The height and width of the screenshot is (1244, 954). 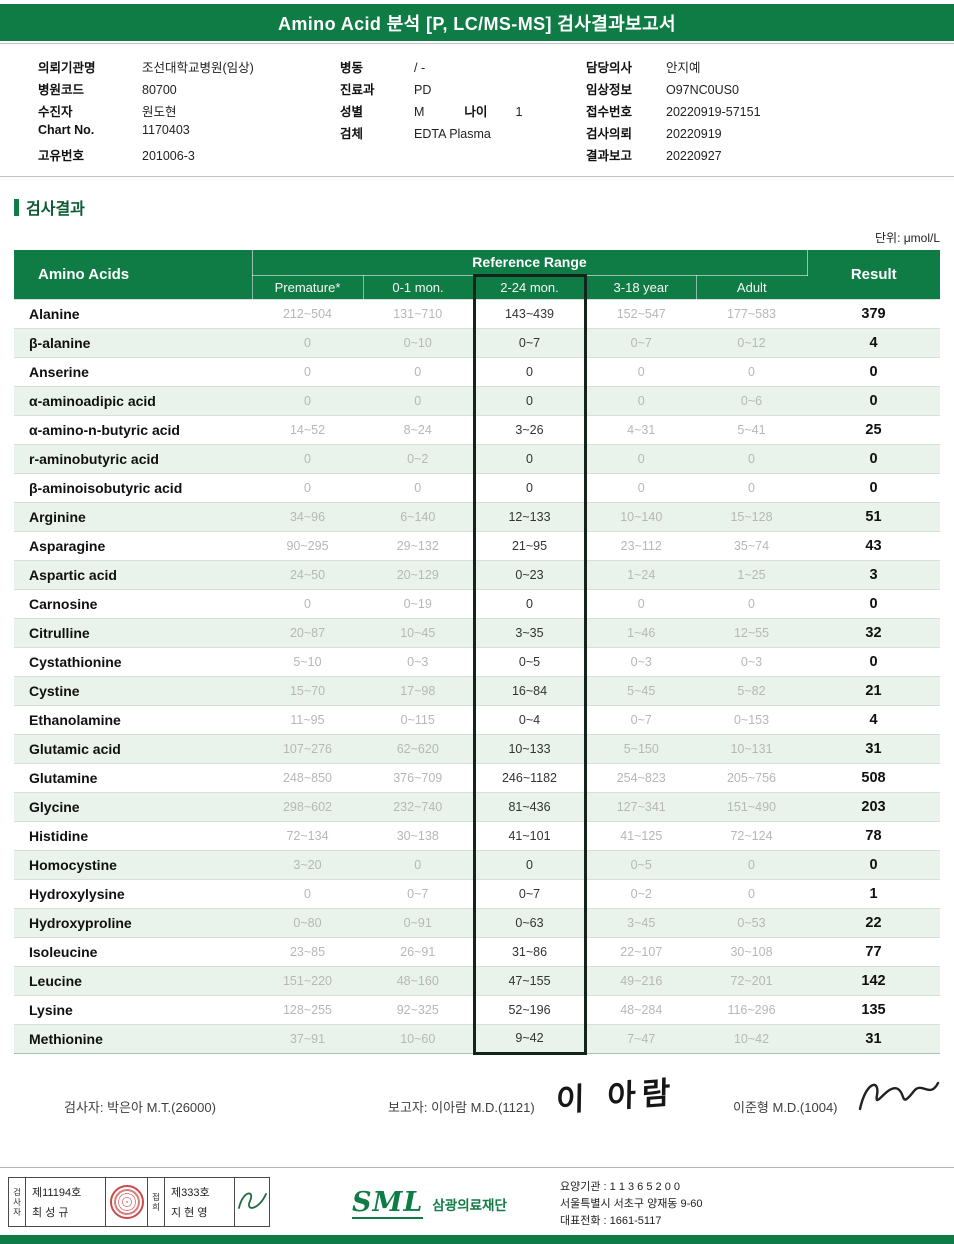 I want to click on amino-acid-row: Asparagine 90~295 29~132 21~95 23~112 35~74 43, so click(x=477, y=545).